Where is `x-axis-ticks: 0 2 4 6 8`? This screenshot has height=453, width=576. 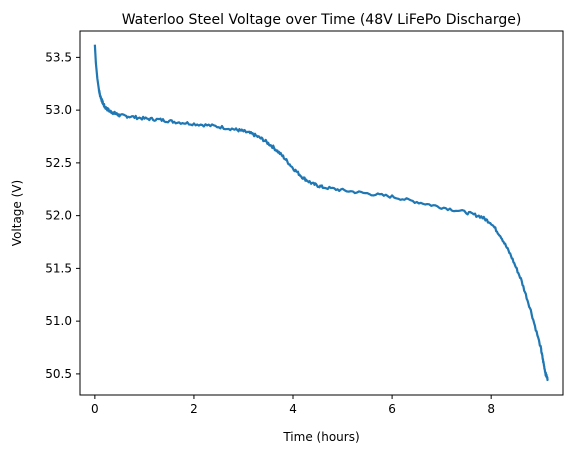 x-axis-ticks: 0 2 4 6 8 is located at coordinates (293, 405).